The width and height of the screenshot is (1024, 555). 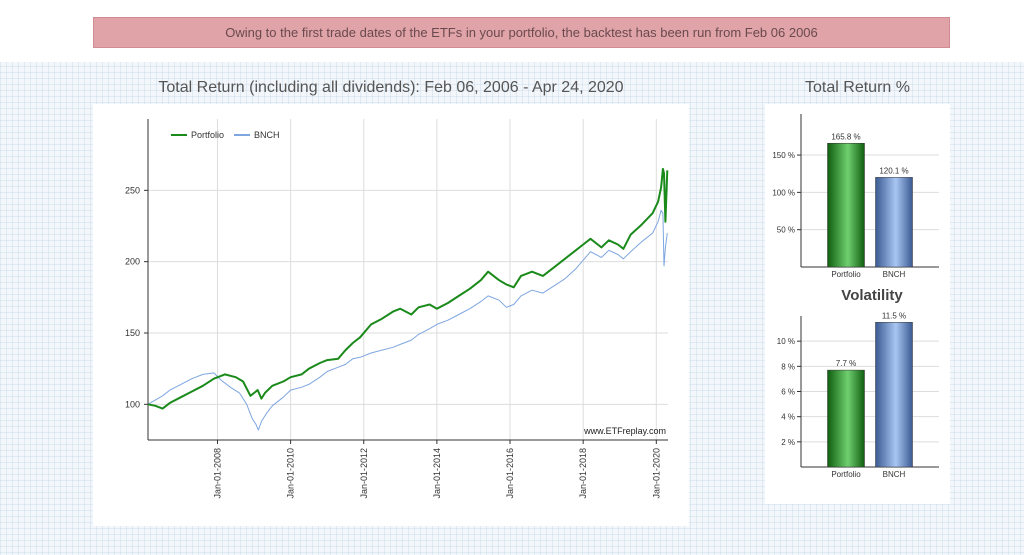 What do you see at coordinates (788, 417) in the screenshot?
I see `y-tick-label: 4 %` at bounding box center [788, 417].